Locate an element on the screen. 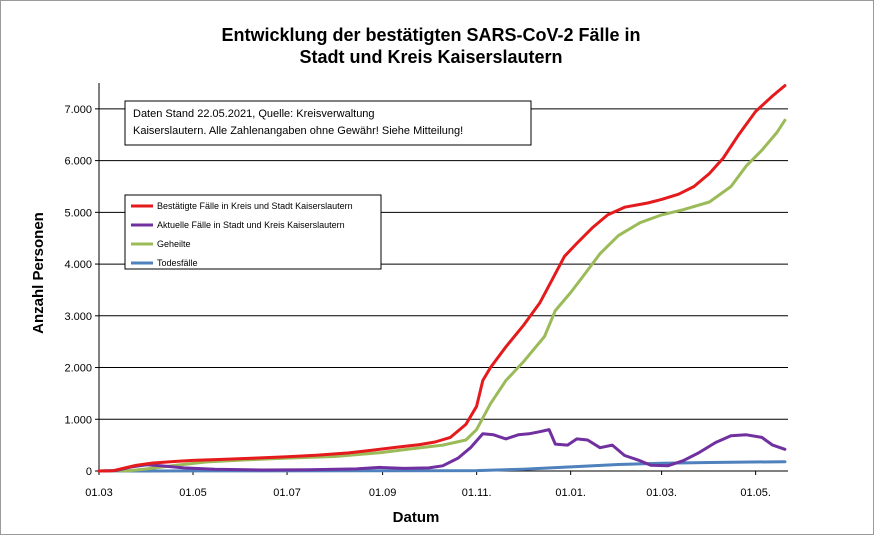 Image resolution: width=874 pixels, height=535 pixels. legend-label: Geheilte is located at coordinates (174, 244).